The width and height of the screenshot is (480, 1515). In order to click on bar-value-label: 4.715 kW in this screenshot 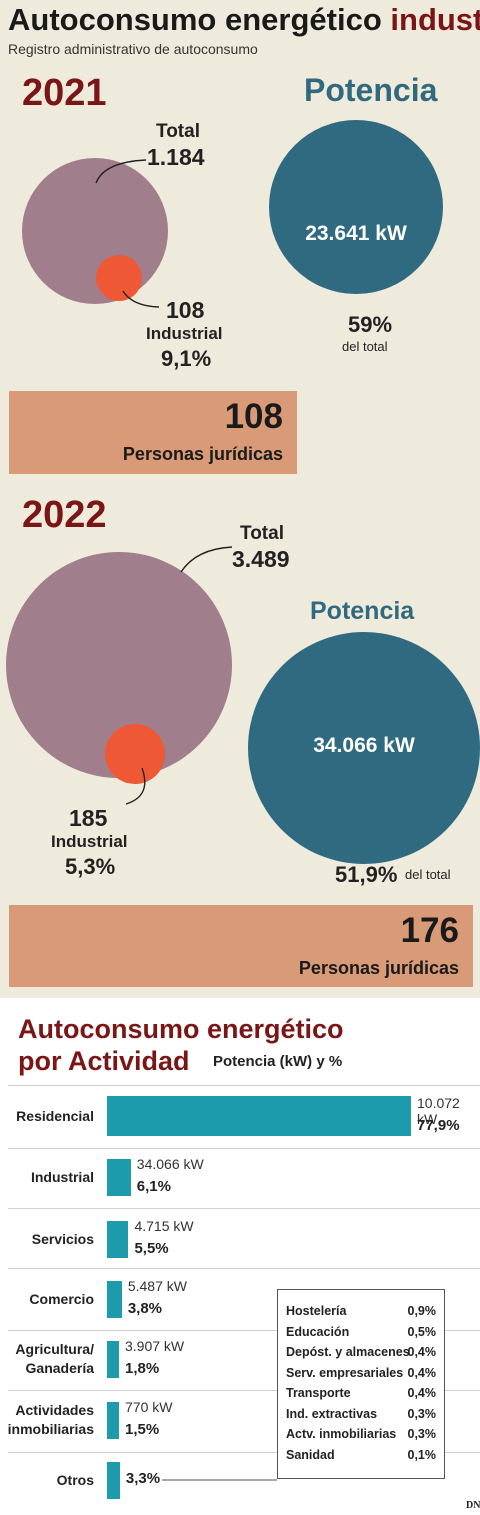, I will do `click(164, 1226)`.